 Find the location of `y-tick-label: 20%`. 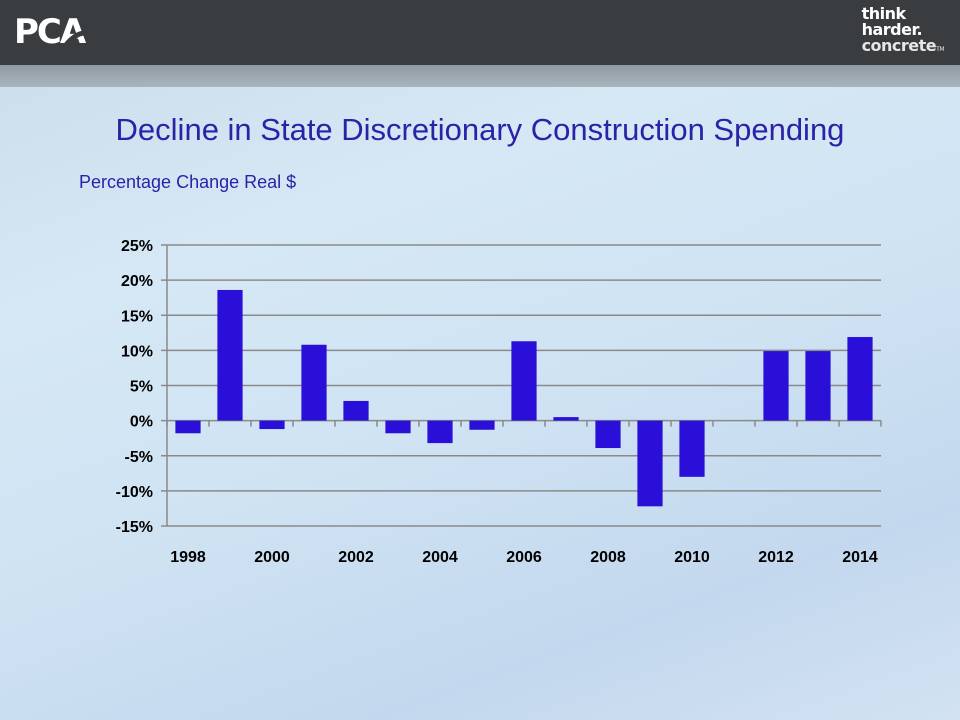

y-tick-label: 20% is located at coordinates (137, 281).